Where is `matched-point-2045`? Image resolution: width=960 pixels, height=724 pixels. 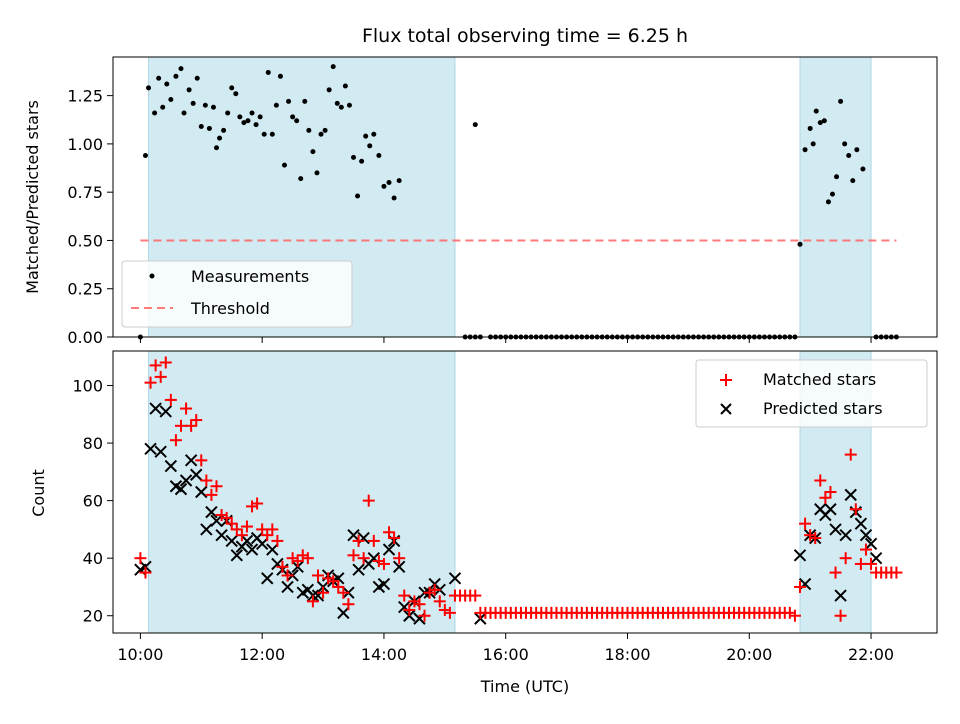
matched-point-2045 is located at coordinates (794, 615).